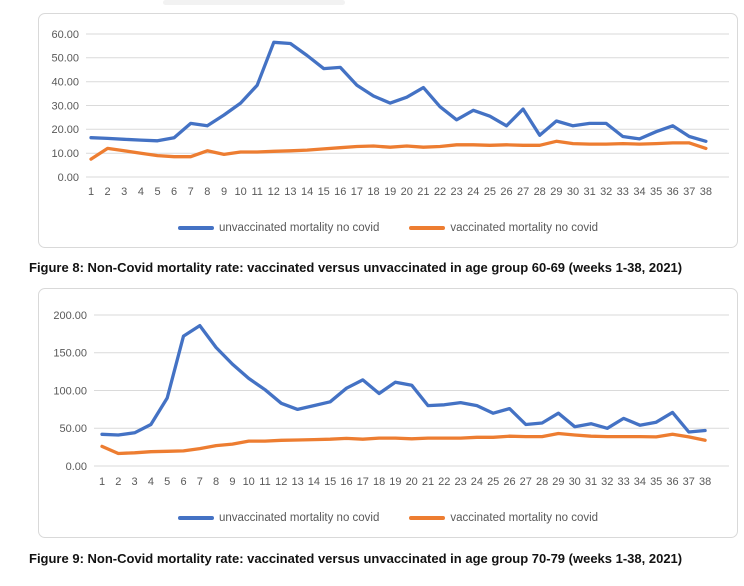  Describe the element at coordinates (70, 316) in the screenshot. I see `y-tick-label: 200.00` at that location.